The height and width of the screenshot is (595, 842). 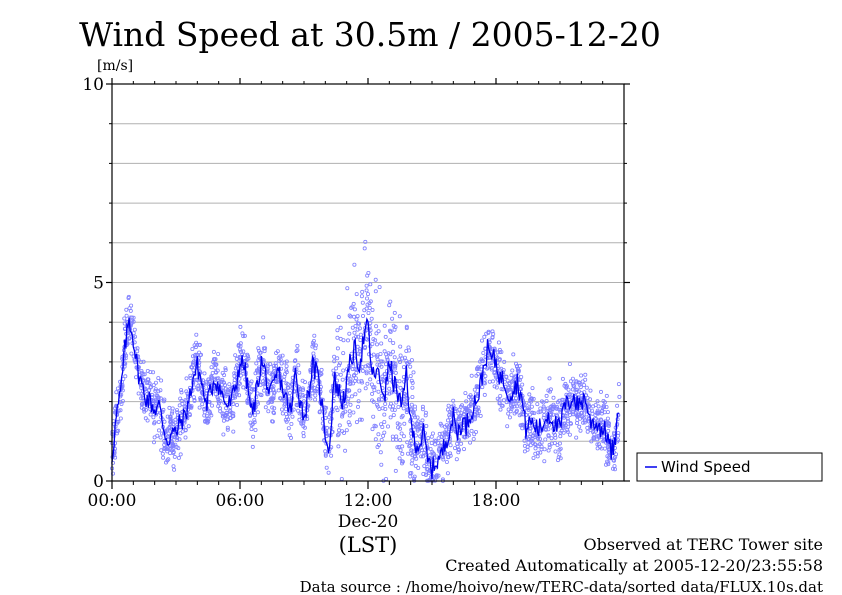 What do you see at coordinates (98, 482) in the screenshot?
I see `y-tick-label: 0` at bounding box center [98, 482].